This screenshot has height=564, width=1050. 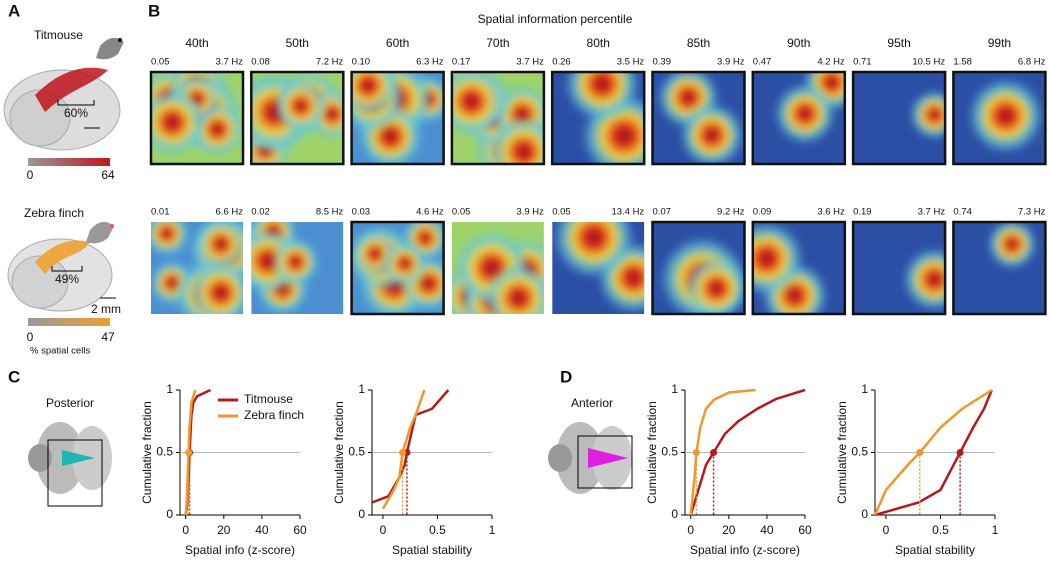 I want to click on peak-rate: 3.9 Hz, so click(x=530, y=212).